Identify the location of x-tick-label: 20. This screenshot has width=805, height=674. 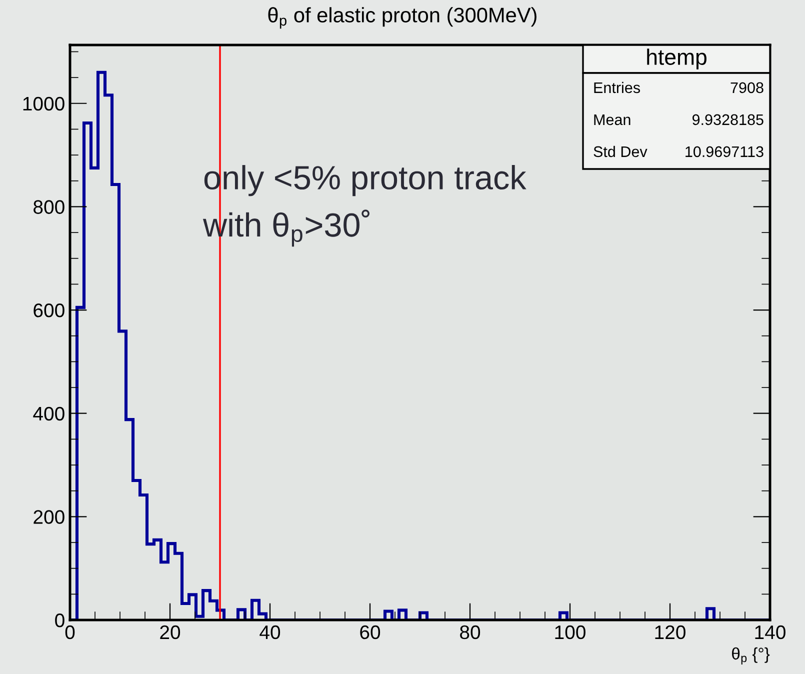
(170, 632).